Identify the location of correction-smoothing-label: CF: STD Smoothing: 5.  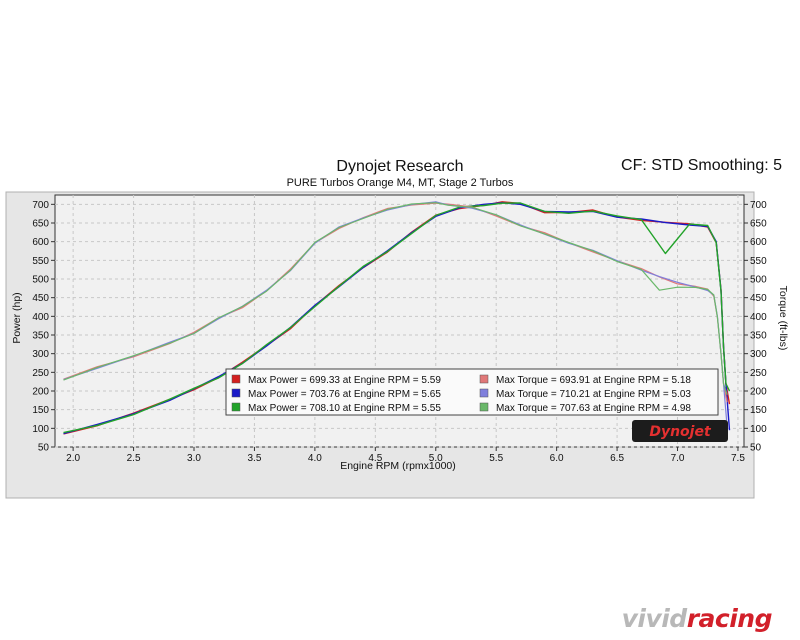
(701, 166).